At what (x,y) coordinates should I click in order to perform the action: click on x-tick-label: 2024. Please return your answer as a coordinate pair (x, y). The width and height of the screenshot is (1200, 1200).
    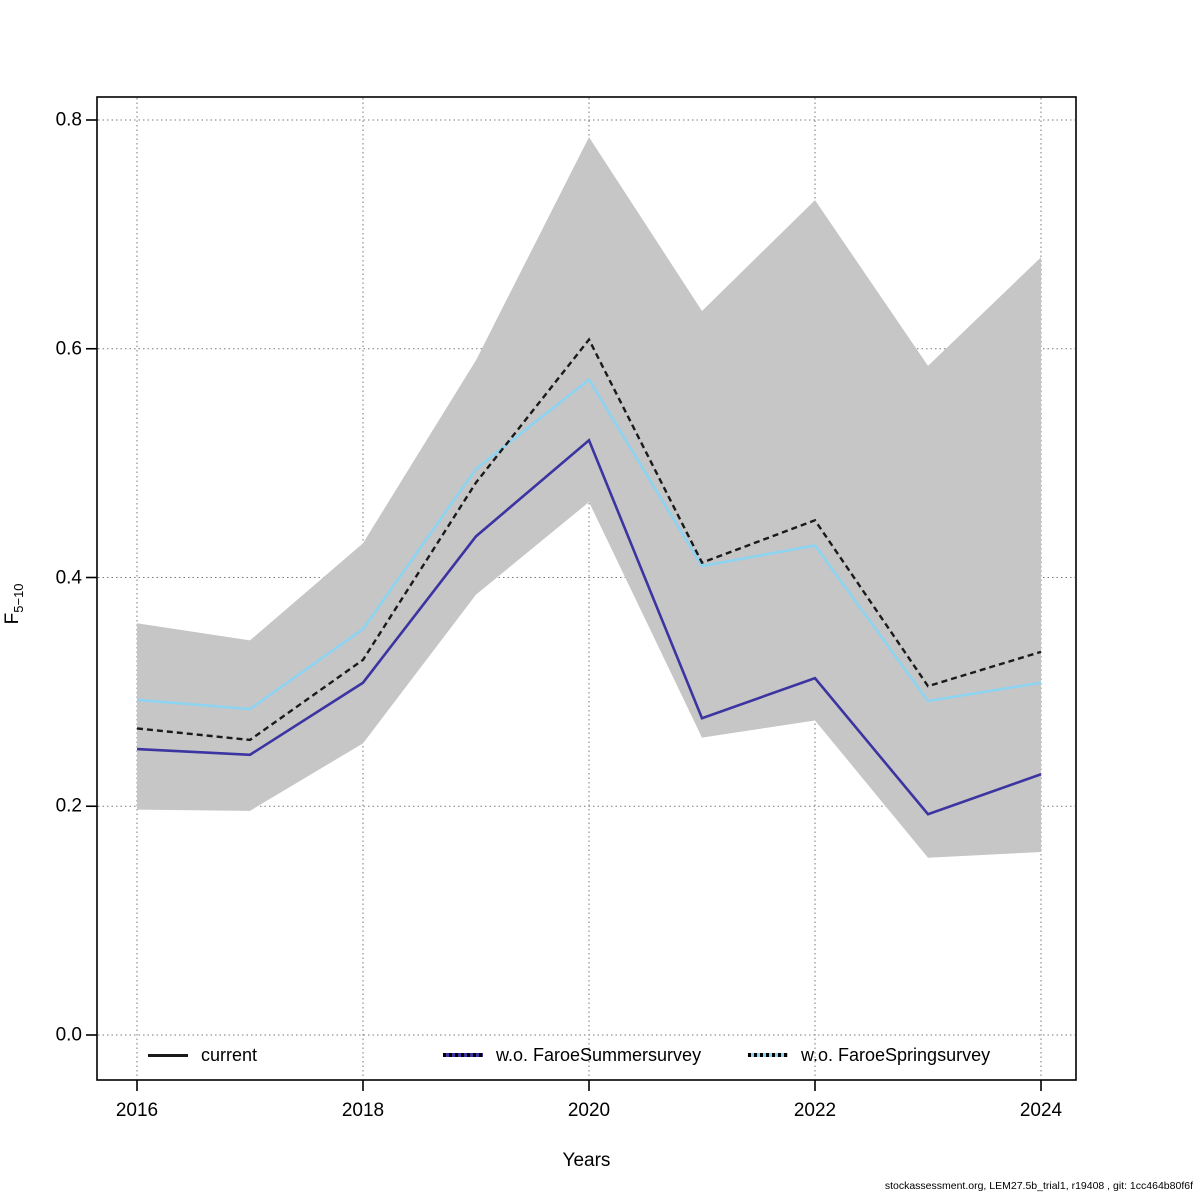
    Looking at the image, I should click on (1041, 1110).